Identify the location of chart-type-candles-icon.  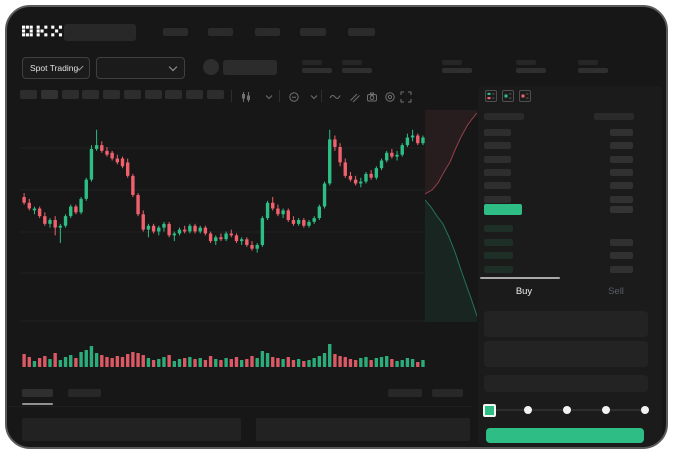
(246, 97).